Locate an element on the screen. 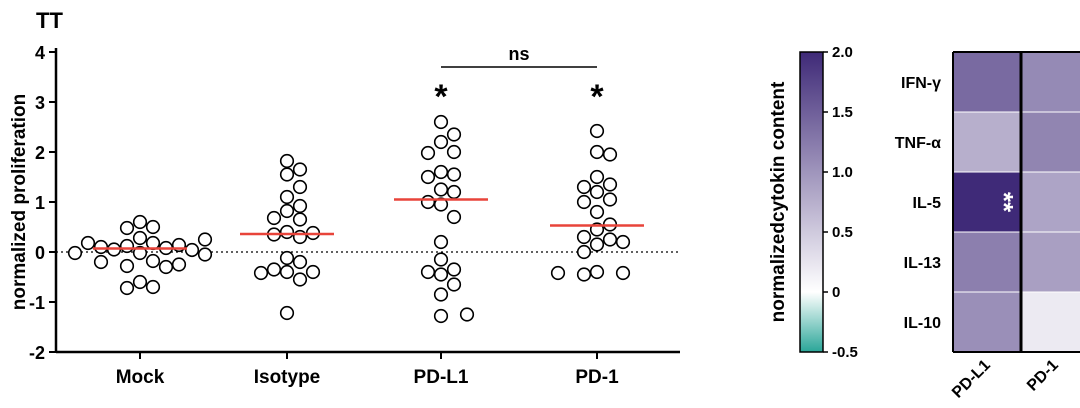 The height and width of the screenshot is (408, 1080). colorbar is located at coordinates (811, 202).